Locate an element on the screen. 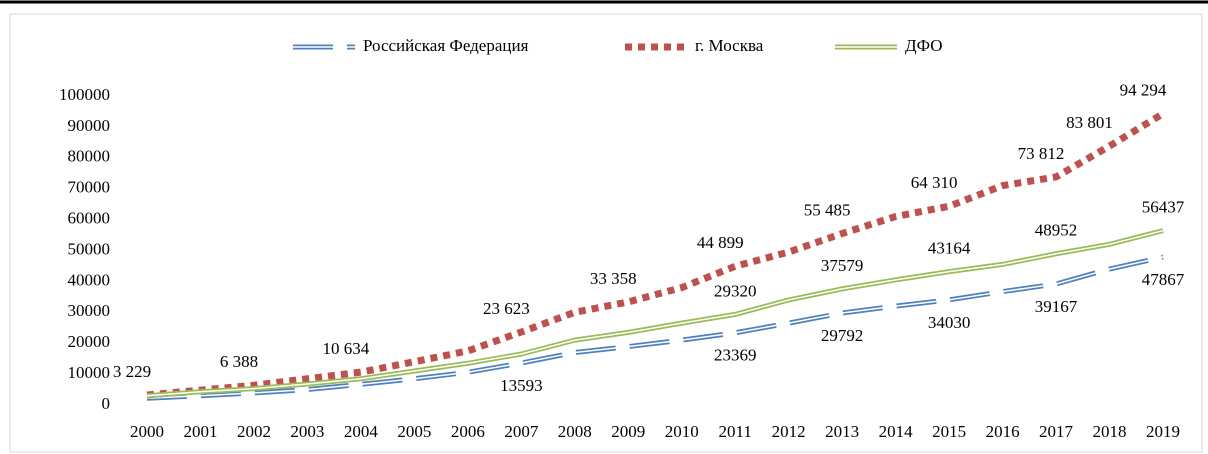 The width and height of the screenshot is (1208, 454). y-tick-label: 40000 is located at coordinates (89, 279).